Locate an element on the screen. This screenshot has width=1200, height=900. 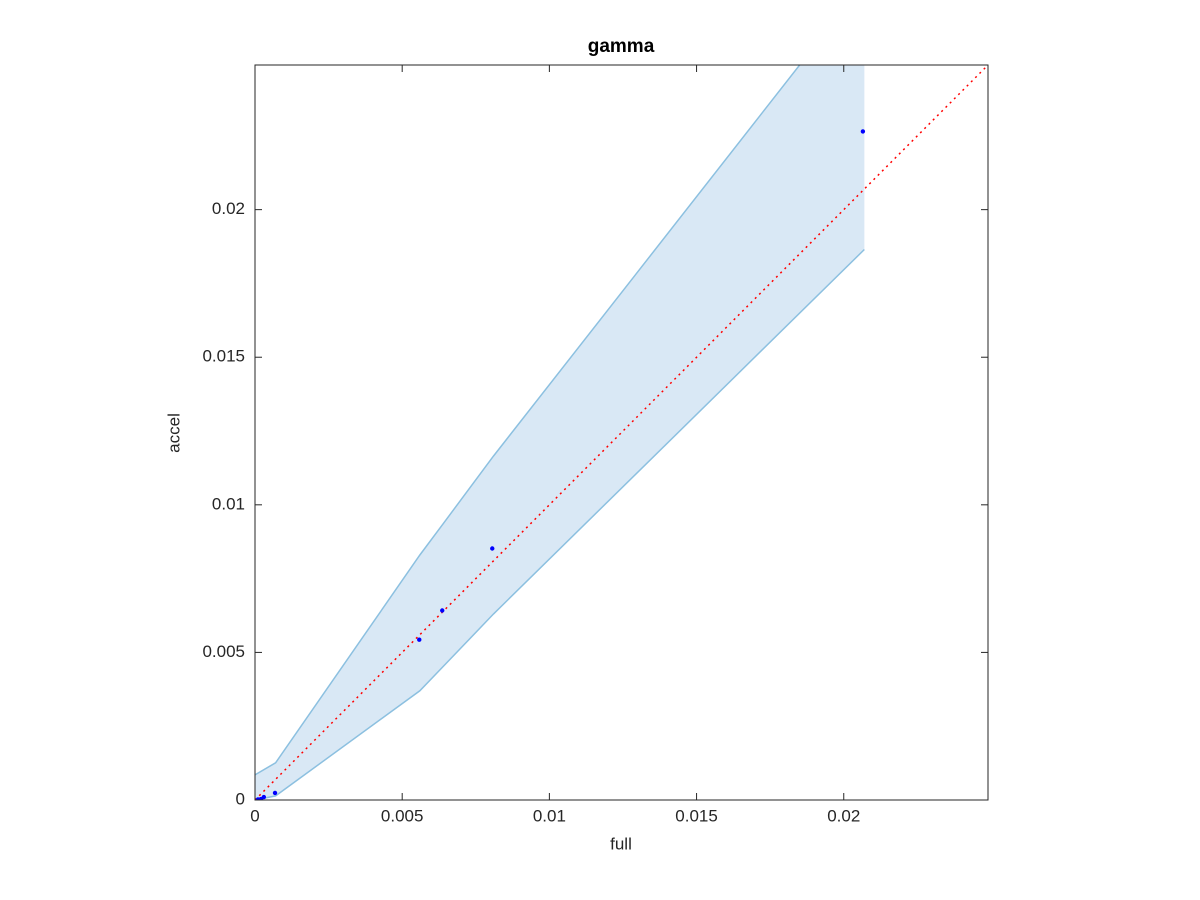
y-tick-label: 0 is located at coordinates (240, 798).